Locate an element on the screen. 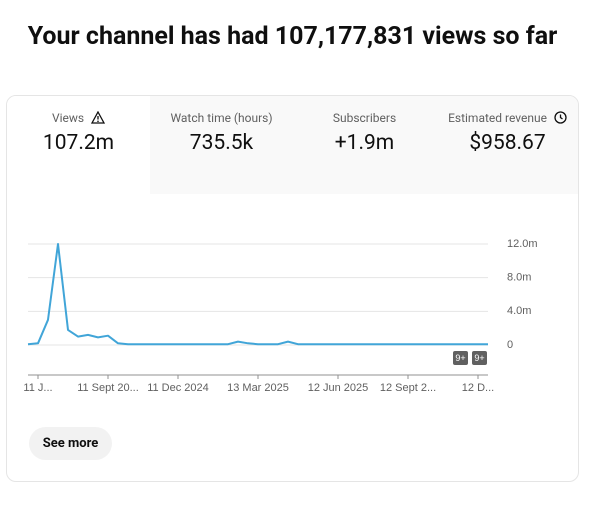 The height and width of the screenshot is (509, 600). tab: Estimated revenue $958.67 is located at coordinates (507, 145).